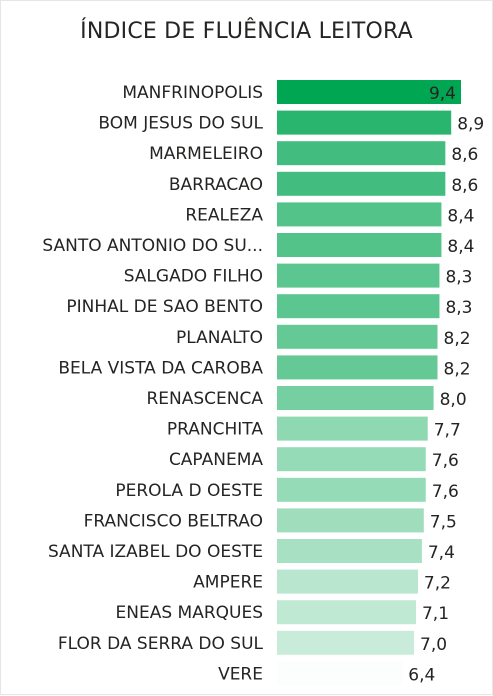  I want to click on data-label: 7,5, so click(443, 522).